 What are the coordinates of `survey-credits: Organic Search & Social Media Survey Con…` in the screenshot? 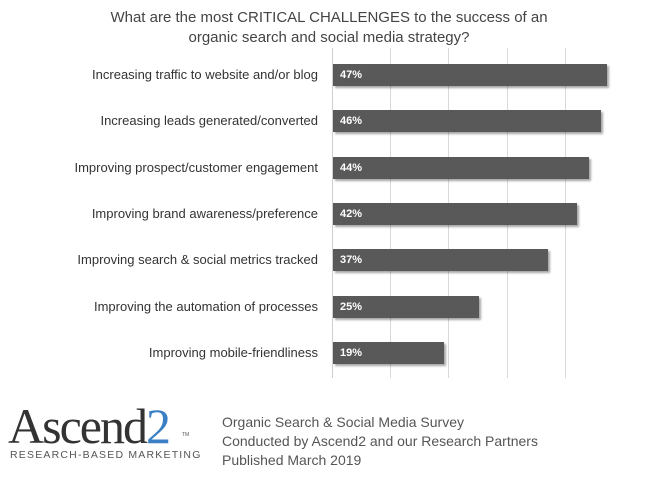 It's located at (380, 441).